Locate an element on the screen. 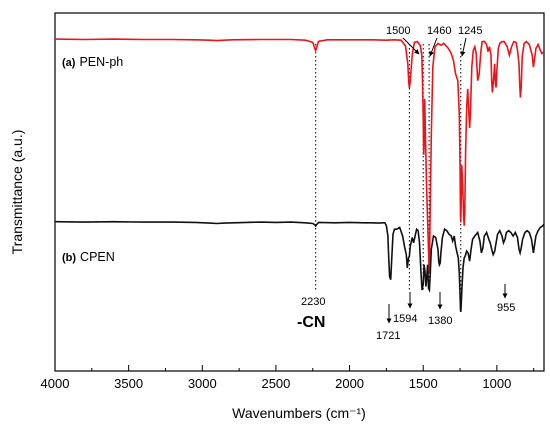  x-tick-label: 1500 is located at coordinates (423, 383).